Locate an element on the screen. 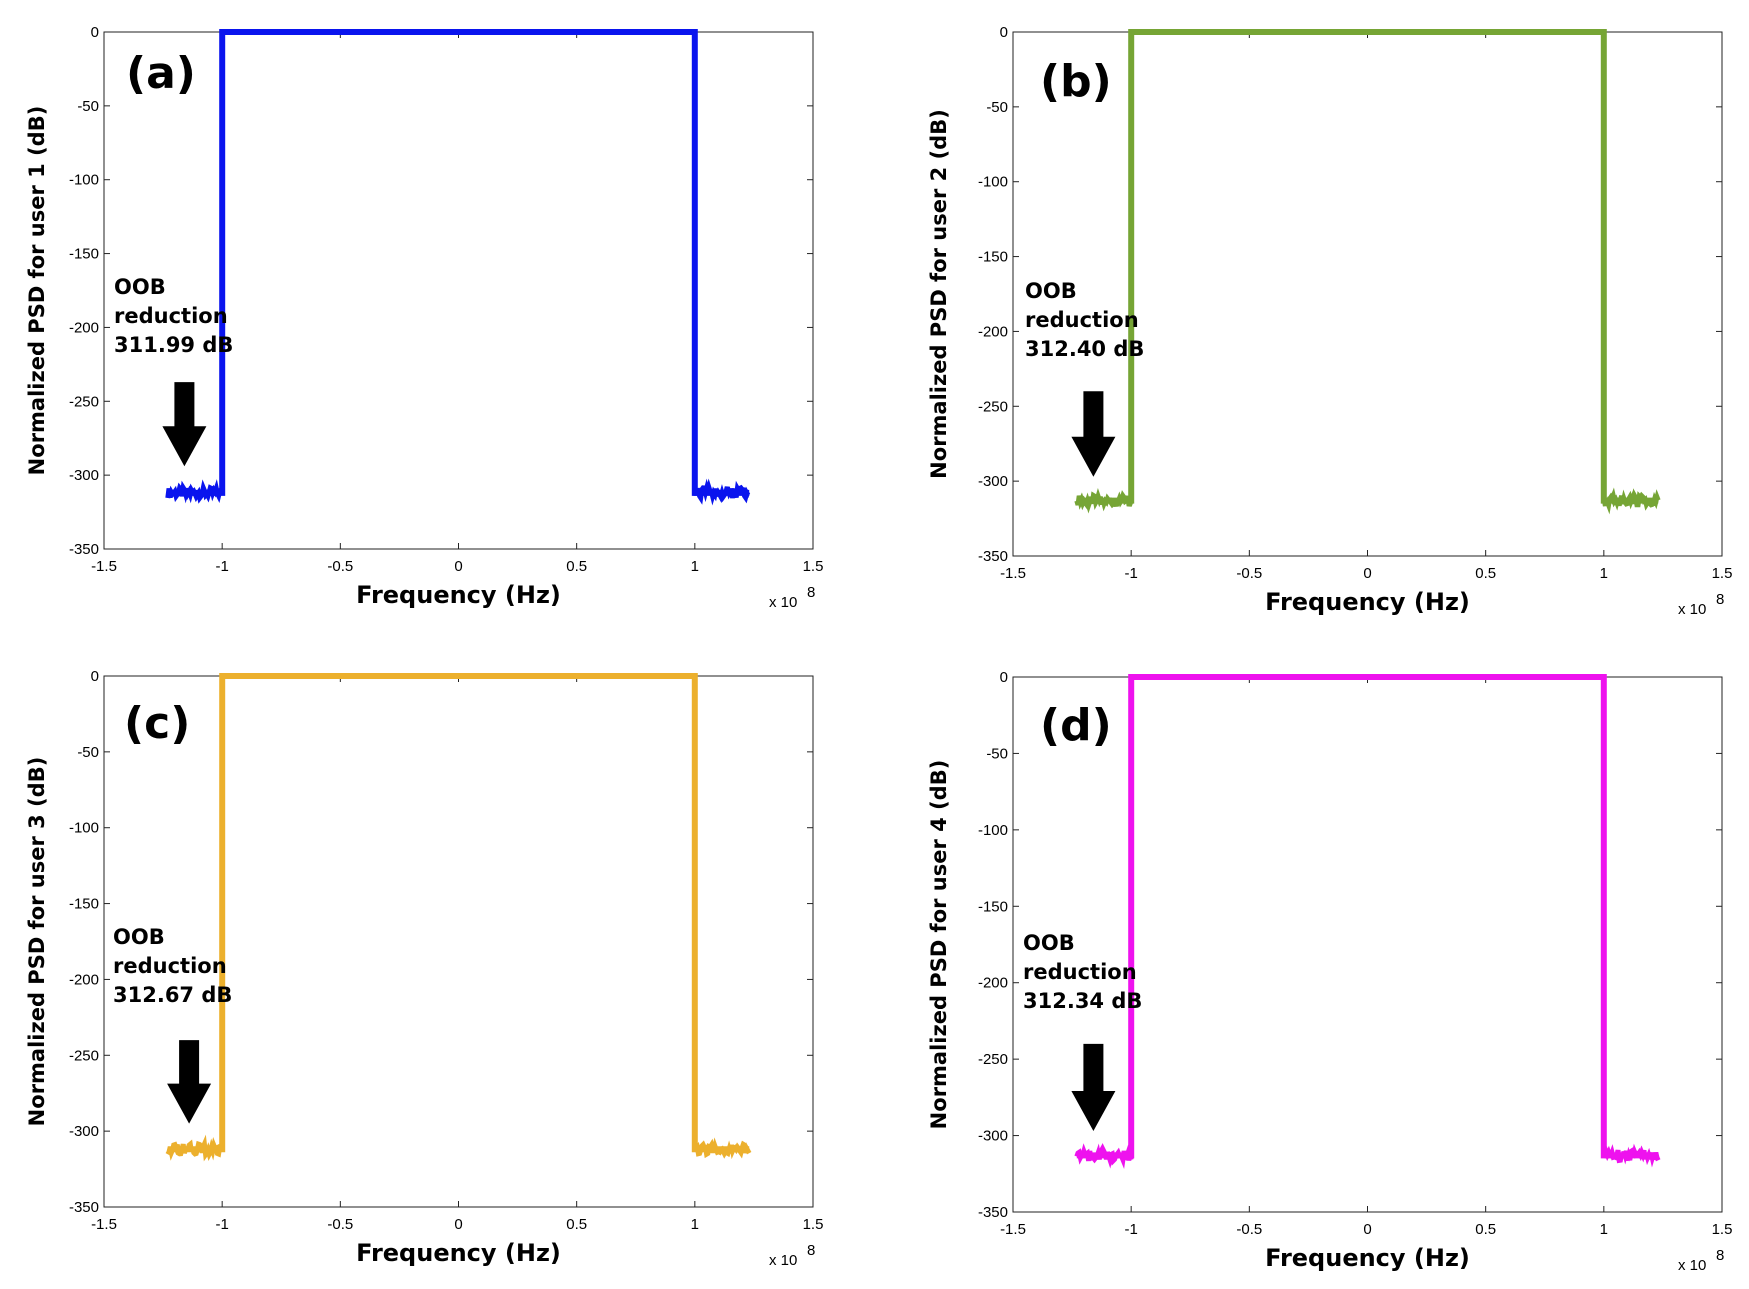 This screenshot has width=1749, height=1289. annotation-line-3: 312.67 dB is located at coordinates (172, 995).